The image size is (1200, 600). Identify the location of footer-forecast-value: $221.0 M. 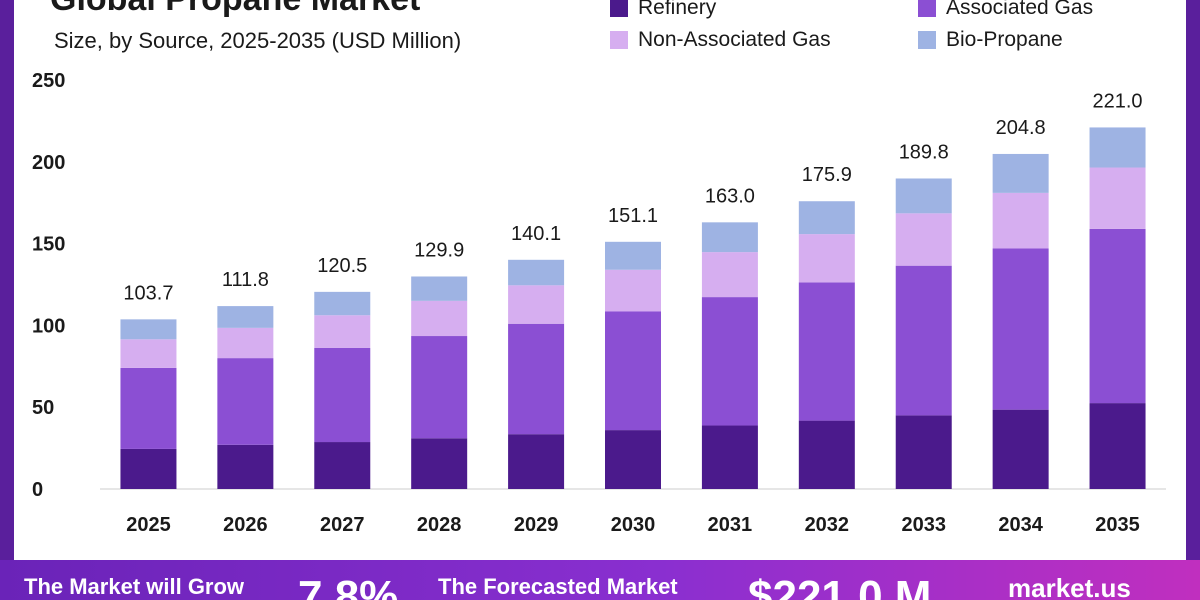
(840, 586).